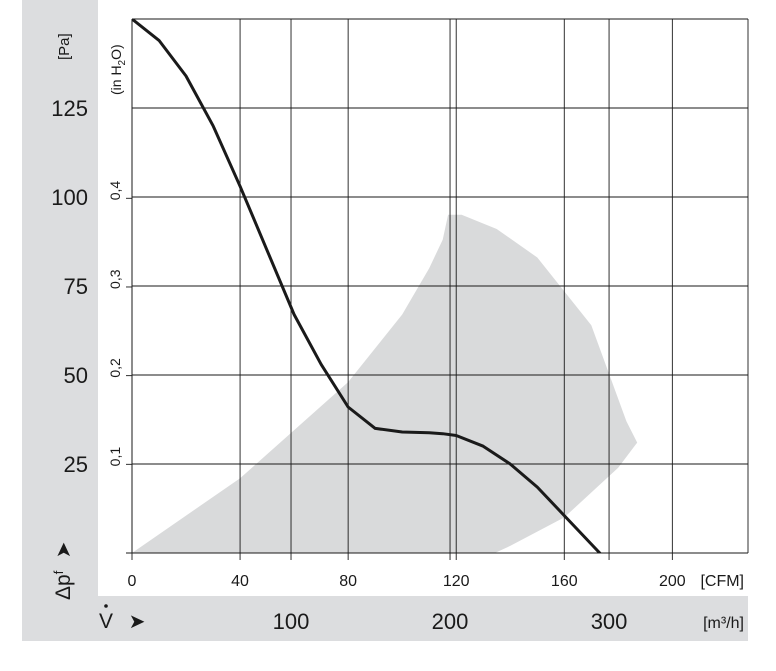 This screenshot has height=671, width=776. I want to click on x-tick-label-m3h: 300, so click(609, 621).